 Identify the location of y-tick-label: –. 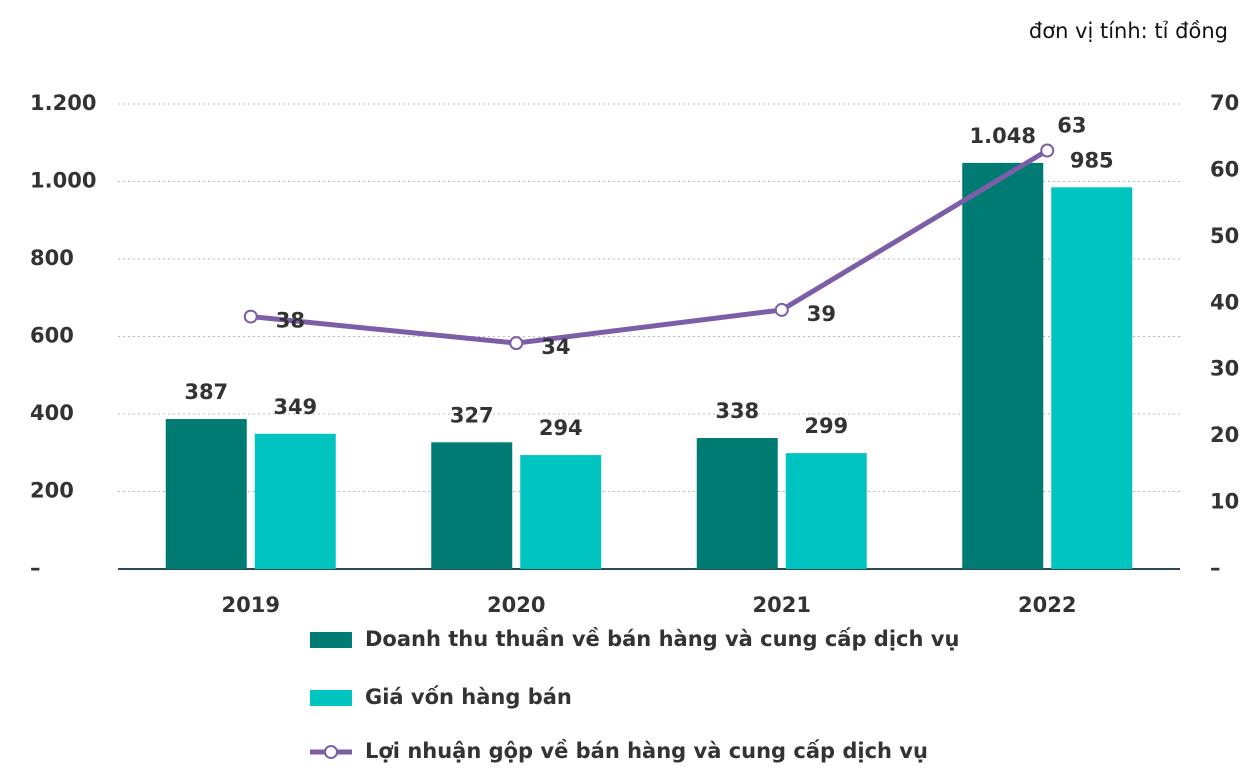
(35, 568).